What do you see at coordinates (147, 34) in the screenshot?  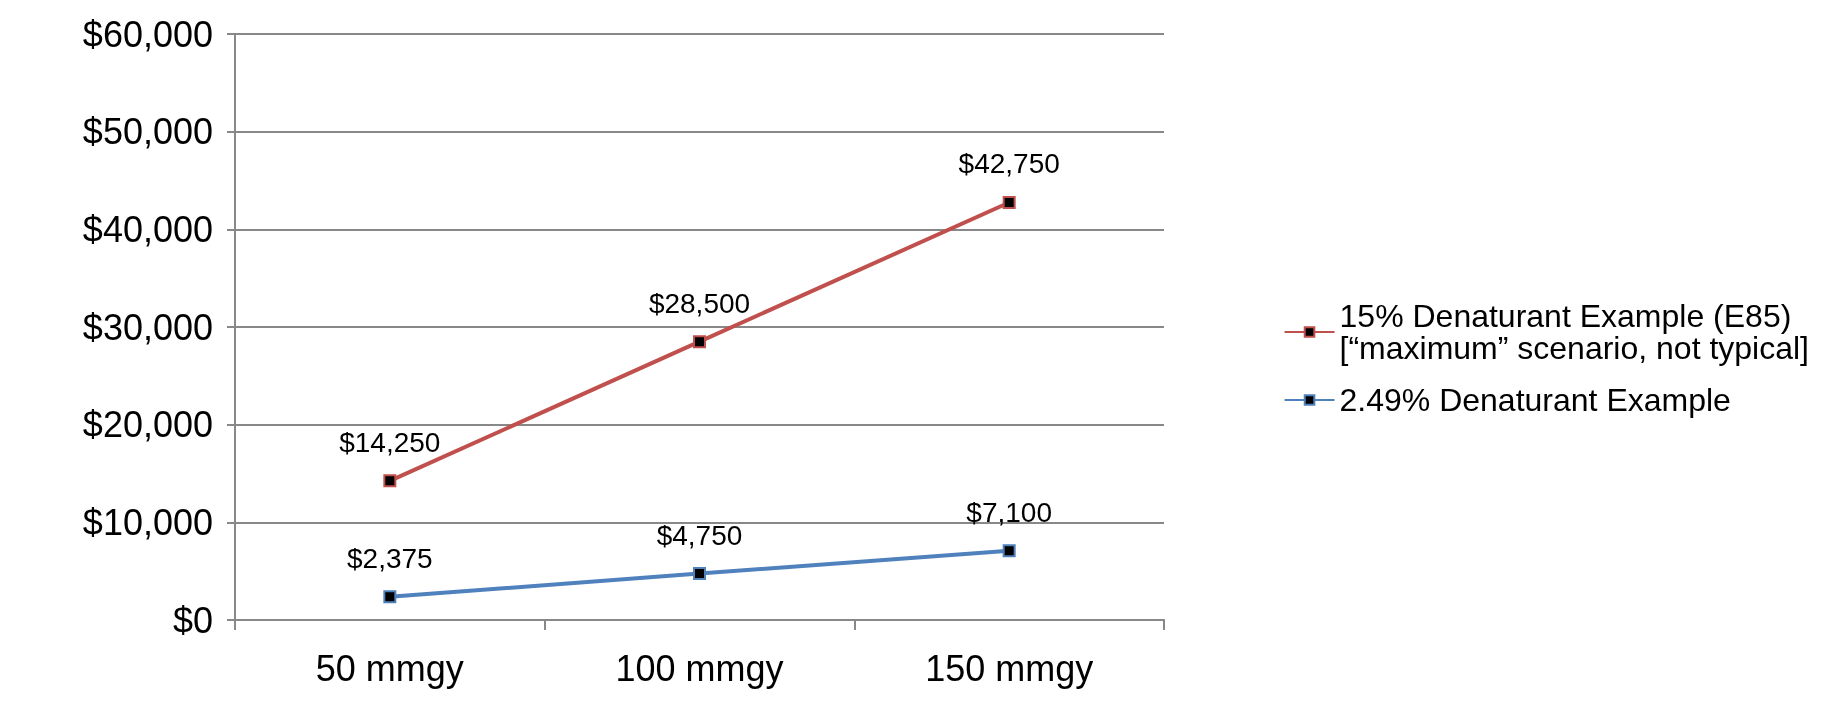 I see `y-tick-label: $60,000` at bounding box center [147, 34].